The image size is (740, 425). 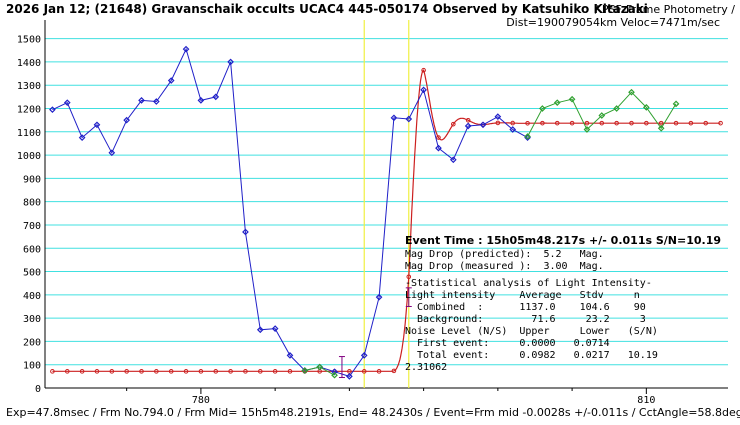 I want to click on y-tick-label: 1000, so click(x=29, y=156).